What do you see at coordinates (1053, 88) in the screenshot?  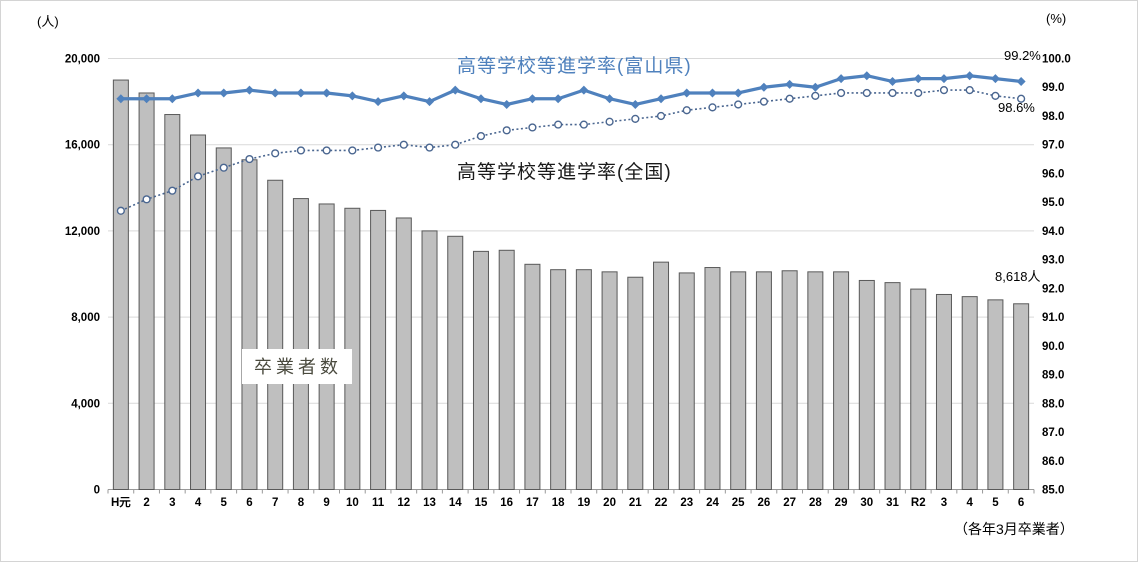 I see `svg-text: 99.0` at bounding box center [1053, 88].